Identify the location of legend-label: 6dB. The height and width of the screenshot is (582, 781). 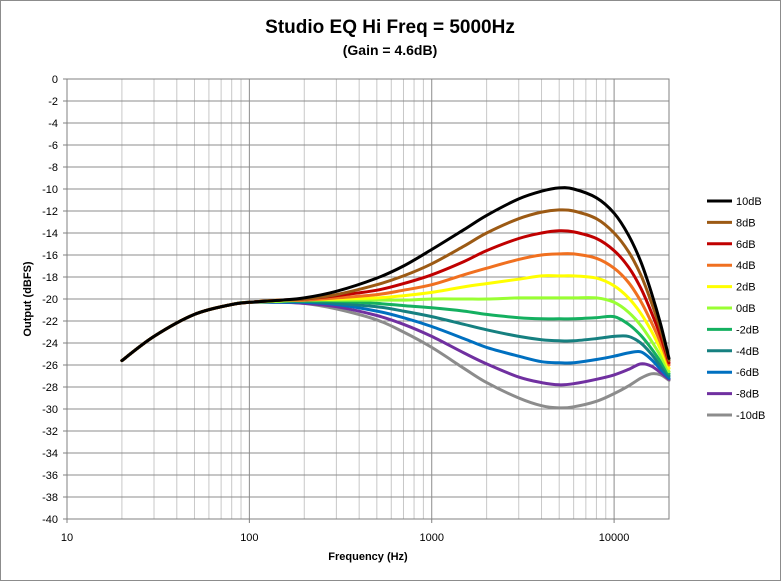
(746, 245).